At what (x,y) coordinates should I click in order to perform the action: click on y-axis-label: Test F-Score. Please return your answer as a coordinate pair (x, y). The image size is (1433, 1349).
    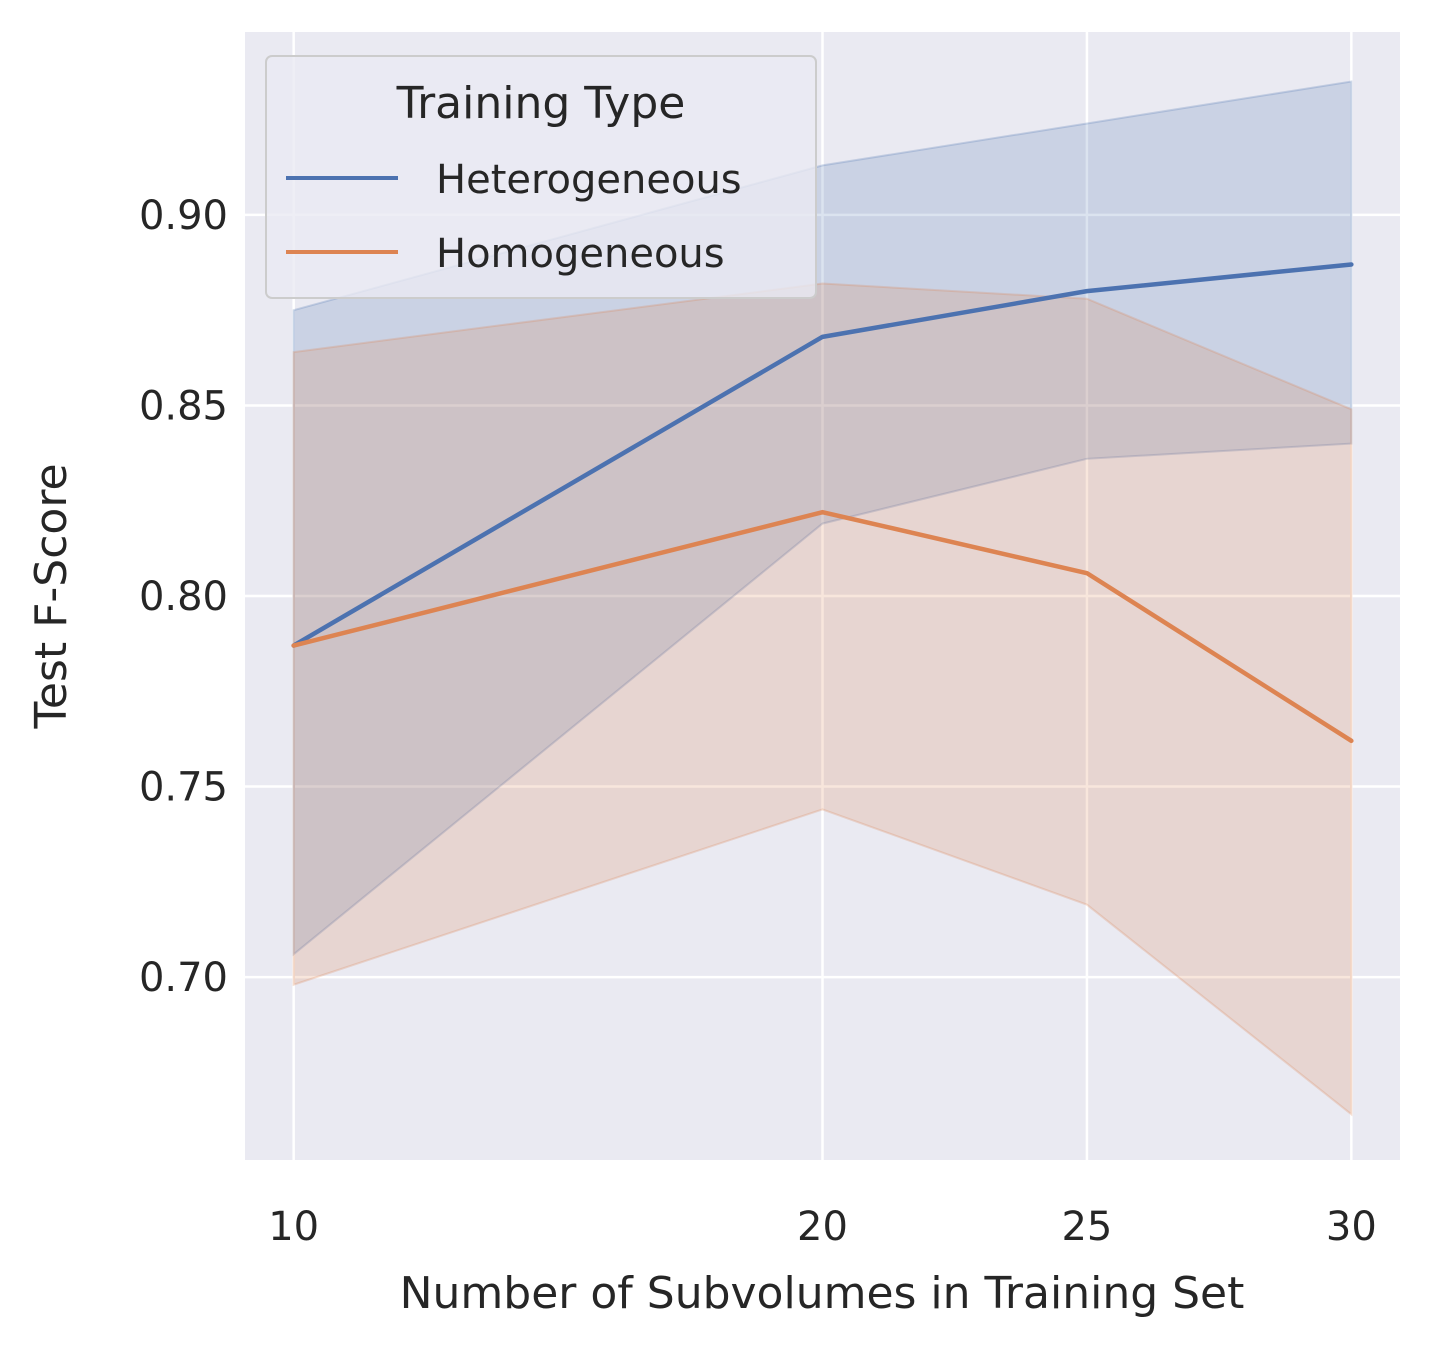
    Looking at the image, I should click on (51, 596).